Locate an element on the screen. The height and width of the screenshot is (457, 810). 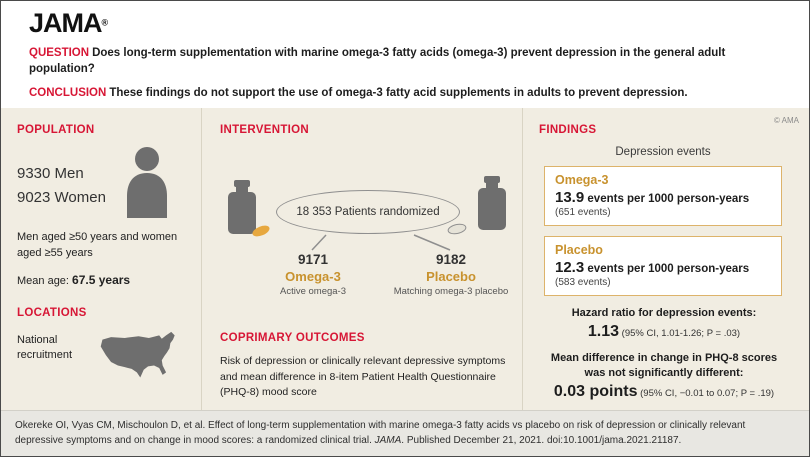
person-icon is located at coordinates (147, 182).